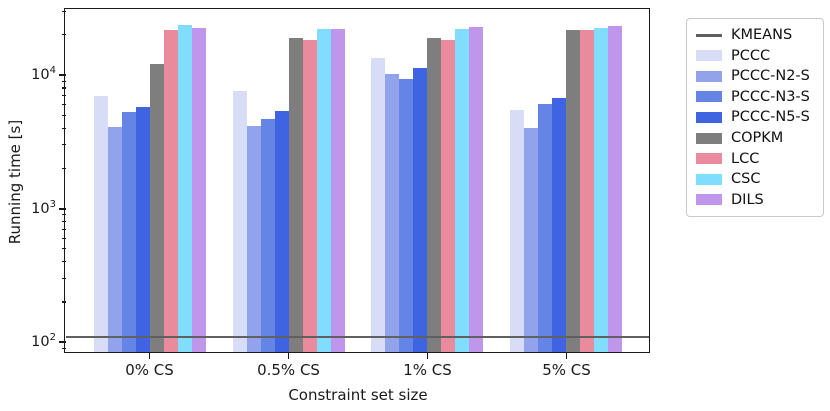  Describe the element at coordinates (427, 370) in the screenshot. I see `x-axis-tick-label: 1% CS` at that location.